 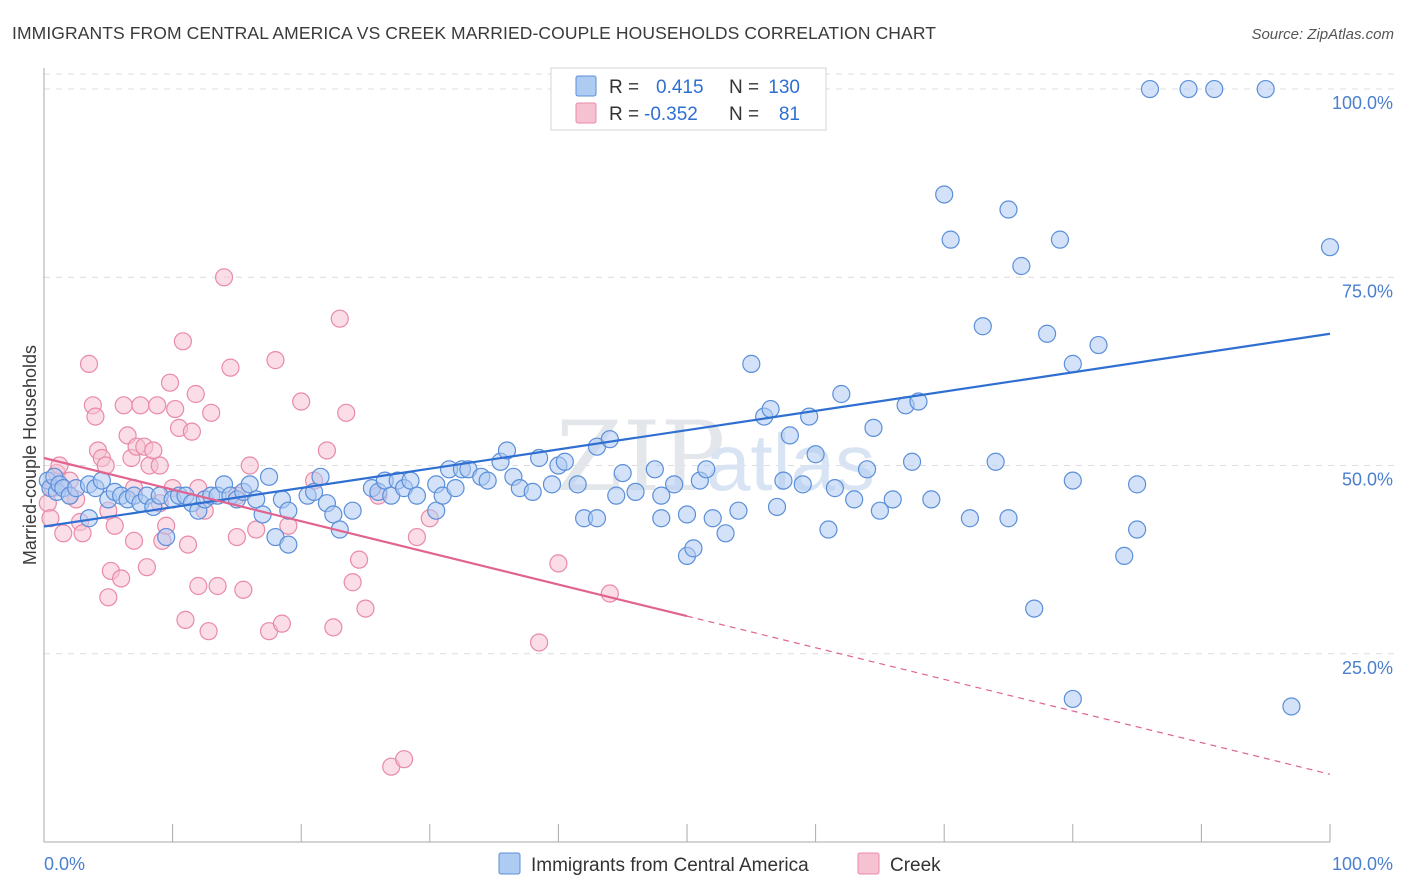 What do you see at coordinates (586, 86) in the screenshot?
I see `legend-swatch-blue` at bounding box center [586, 86].